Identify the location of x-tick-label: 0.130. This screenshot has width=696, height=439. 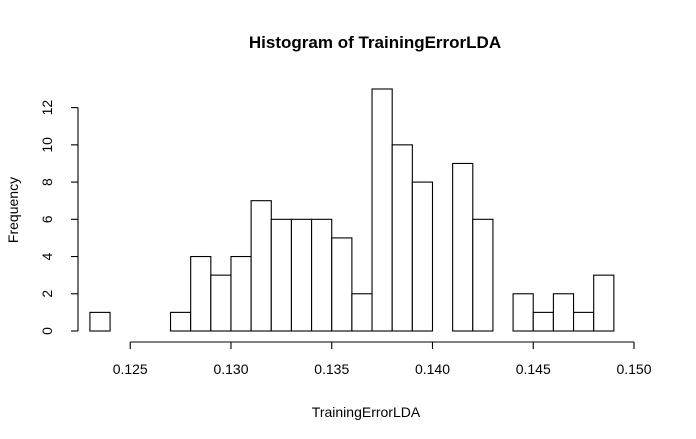
(230, 369).